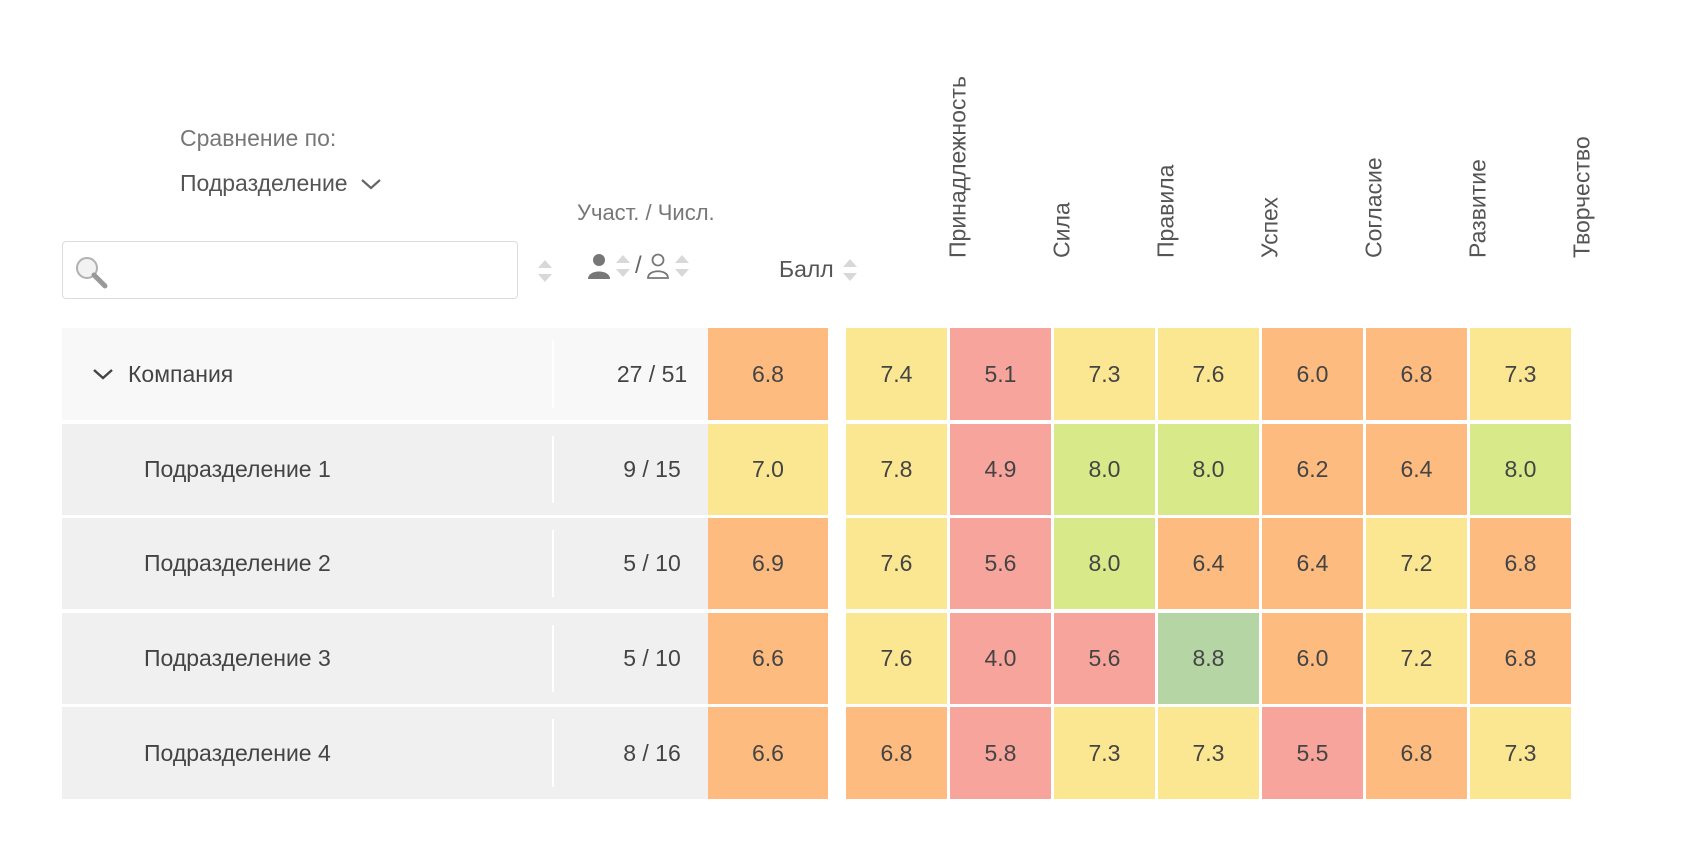 Image resolution: width=1690 pixels, height=858 pixels. Describe the element at coordinates (646, 212) in the screenshot. I see `counts-header: Участ. / Числ.` at that location.